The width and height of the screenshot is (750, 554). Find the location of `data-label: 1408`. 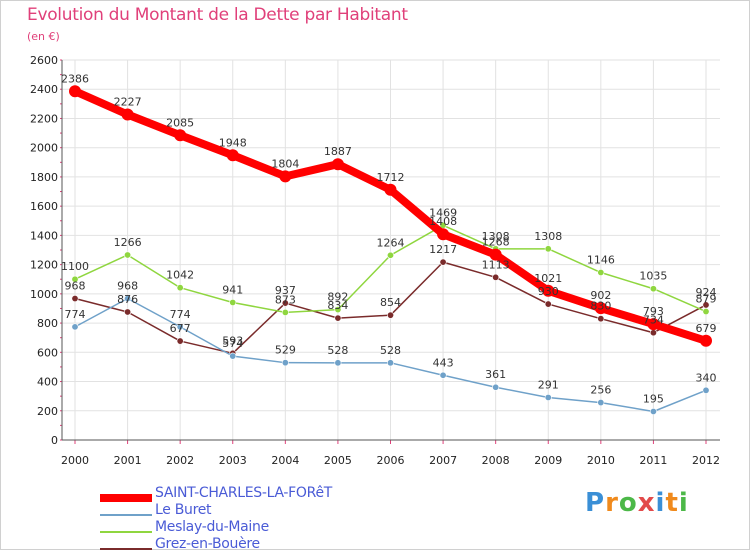

data-label: 1408 is located at coordinates (443, 221).